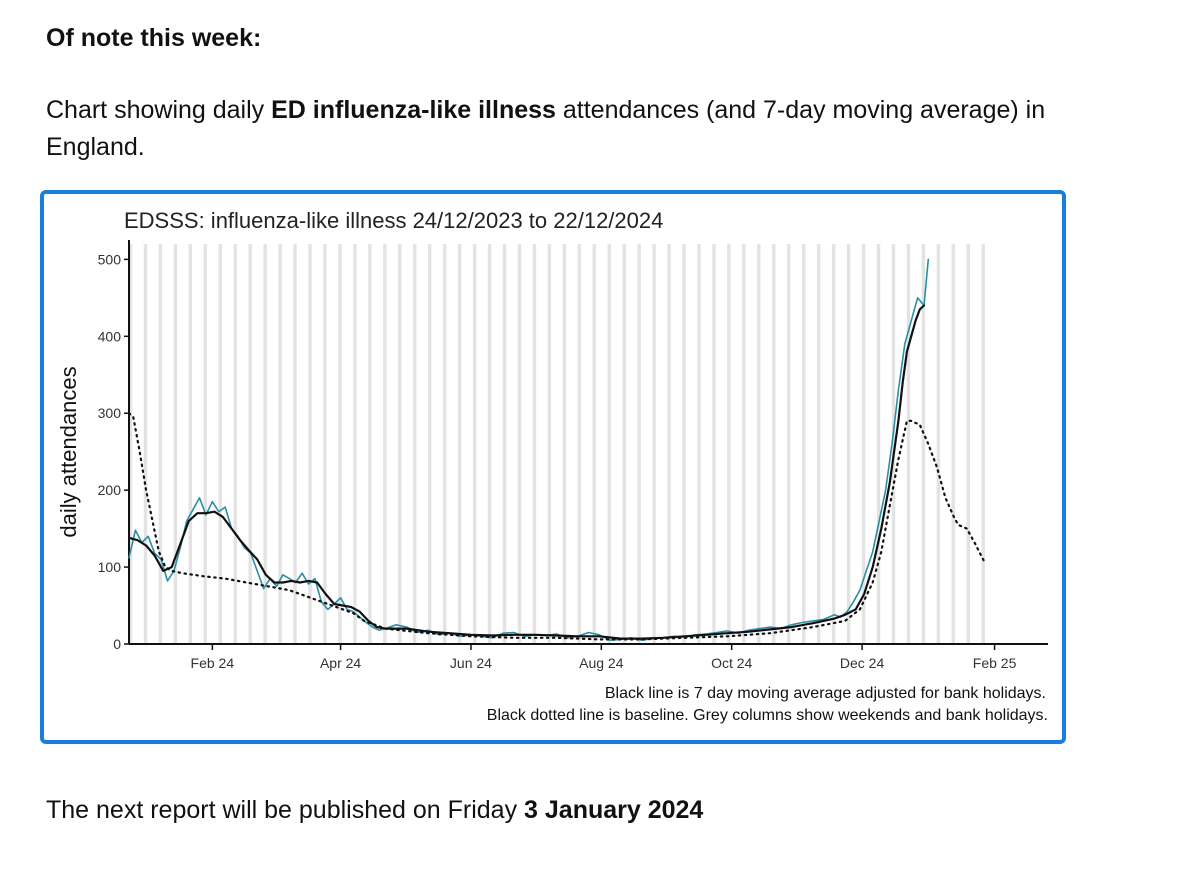  I want to click on x-tick-label: Oct 24, so click(731, 663).